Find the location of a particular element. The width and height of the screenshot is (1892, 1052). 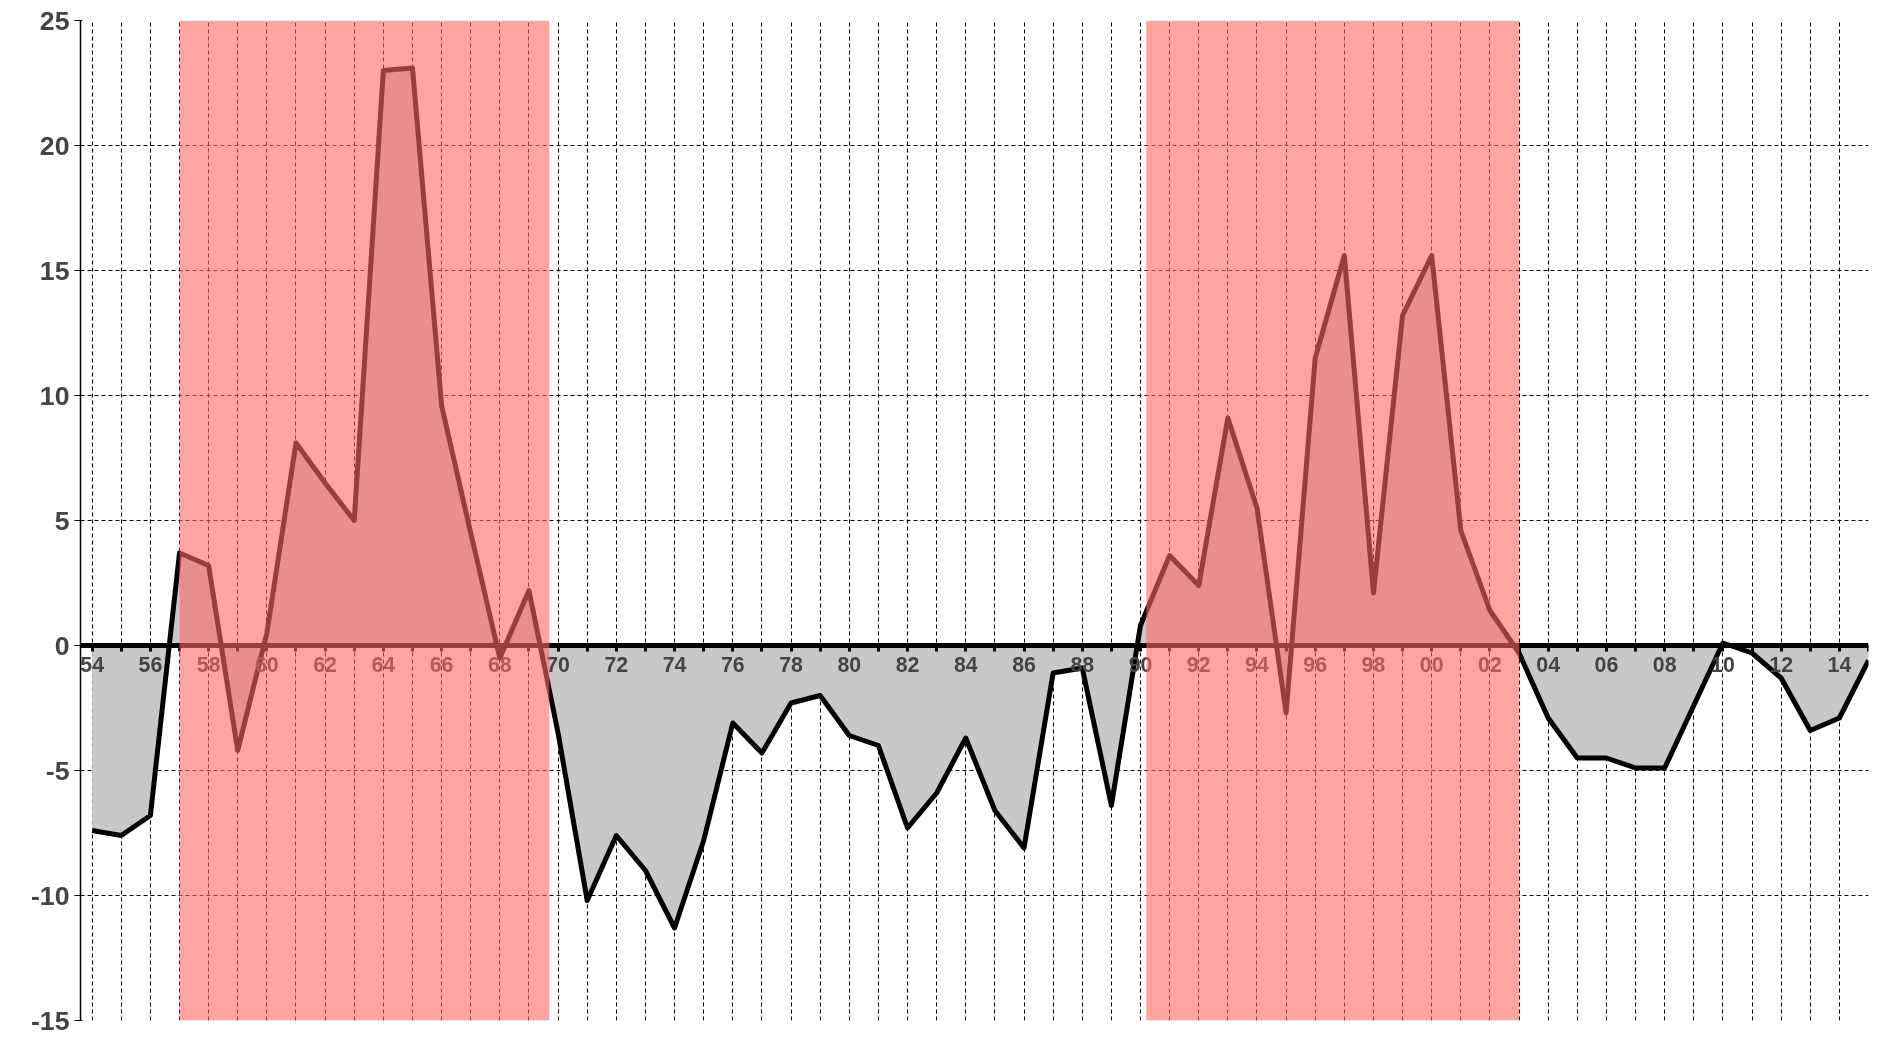

x-tick-label: 96 is located at coordinates (1315, 664).